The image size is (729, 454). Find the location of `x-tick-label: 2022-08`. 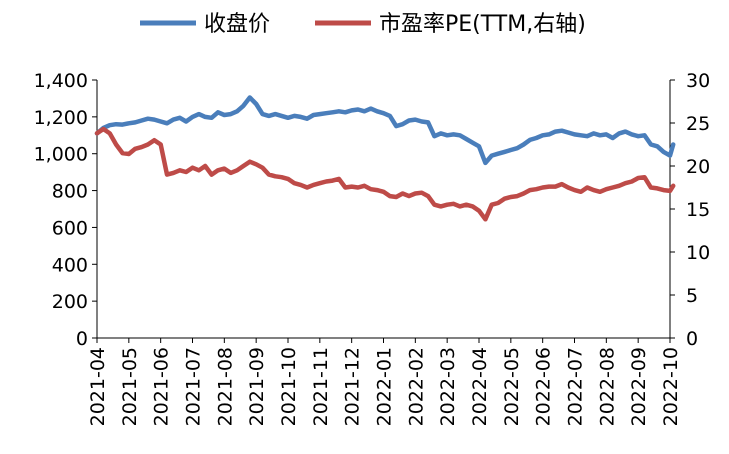

x-tick-label: 2022-08 is located at coordinates (607, 386).